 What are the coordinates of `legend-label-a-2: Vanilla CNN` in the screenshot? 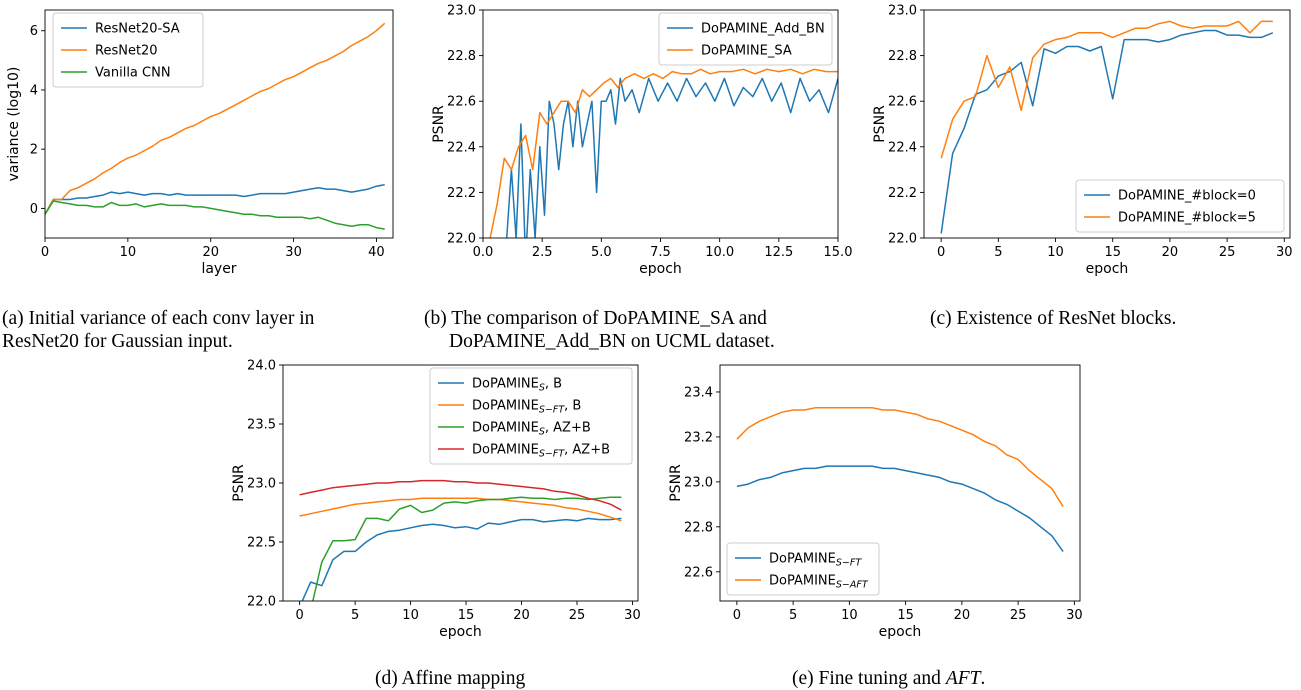 It's located at (133, 73).